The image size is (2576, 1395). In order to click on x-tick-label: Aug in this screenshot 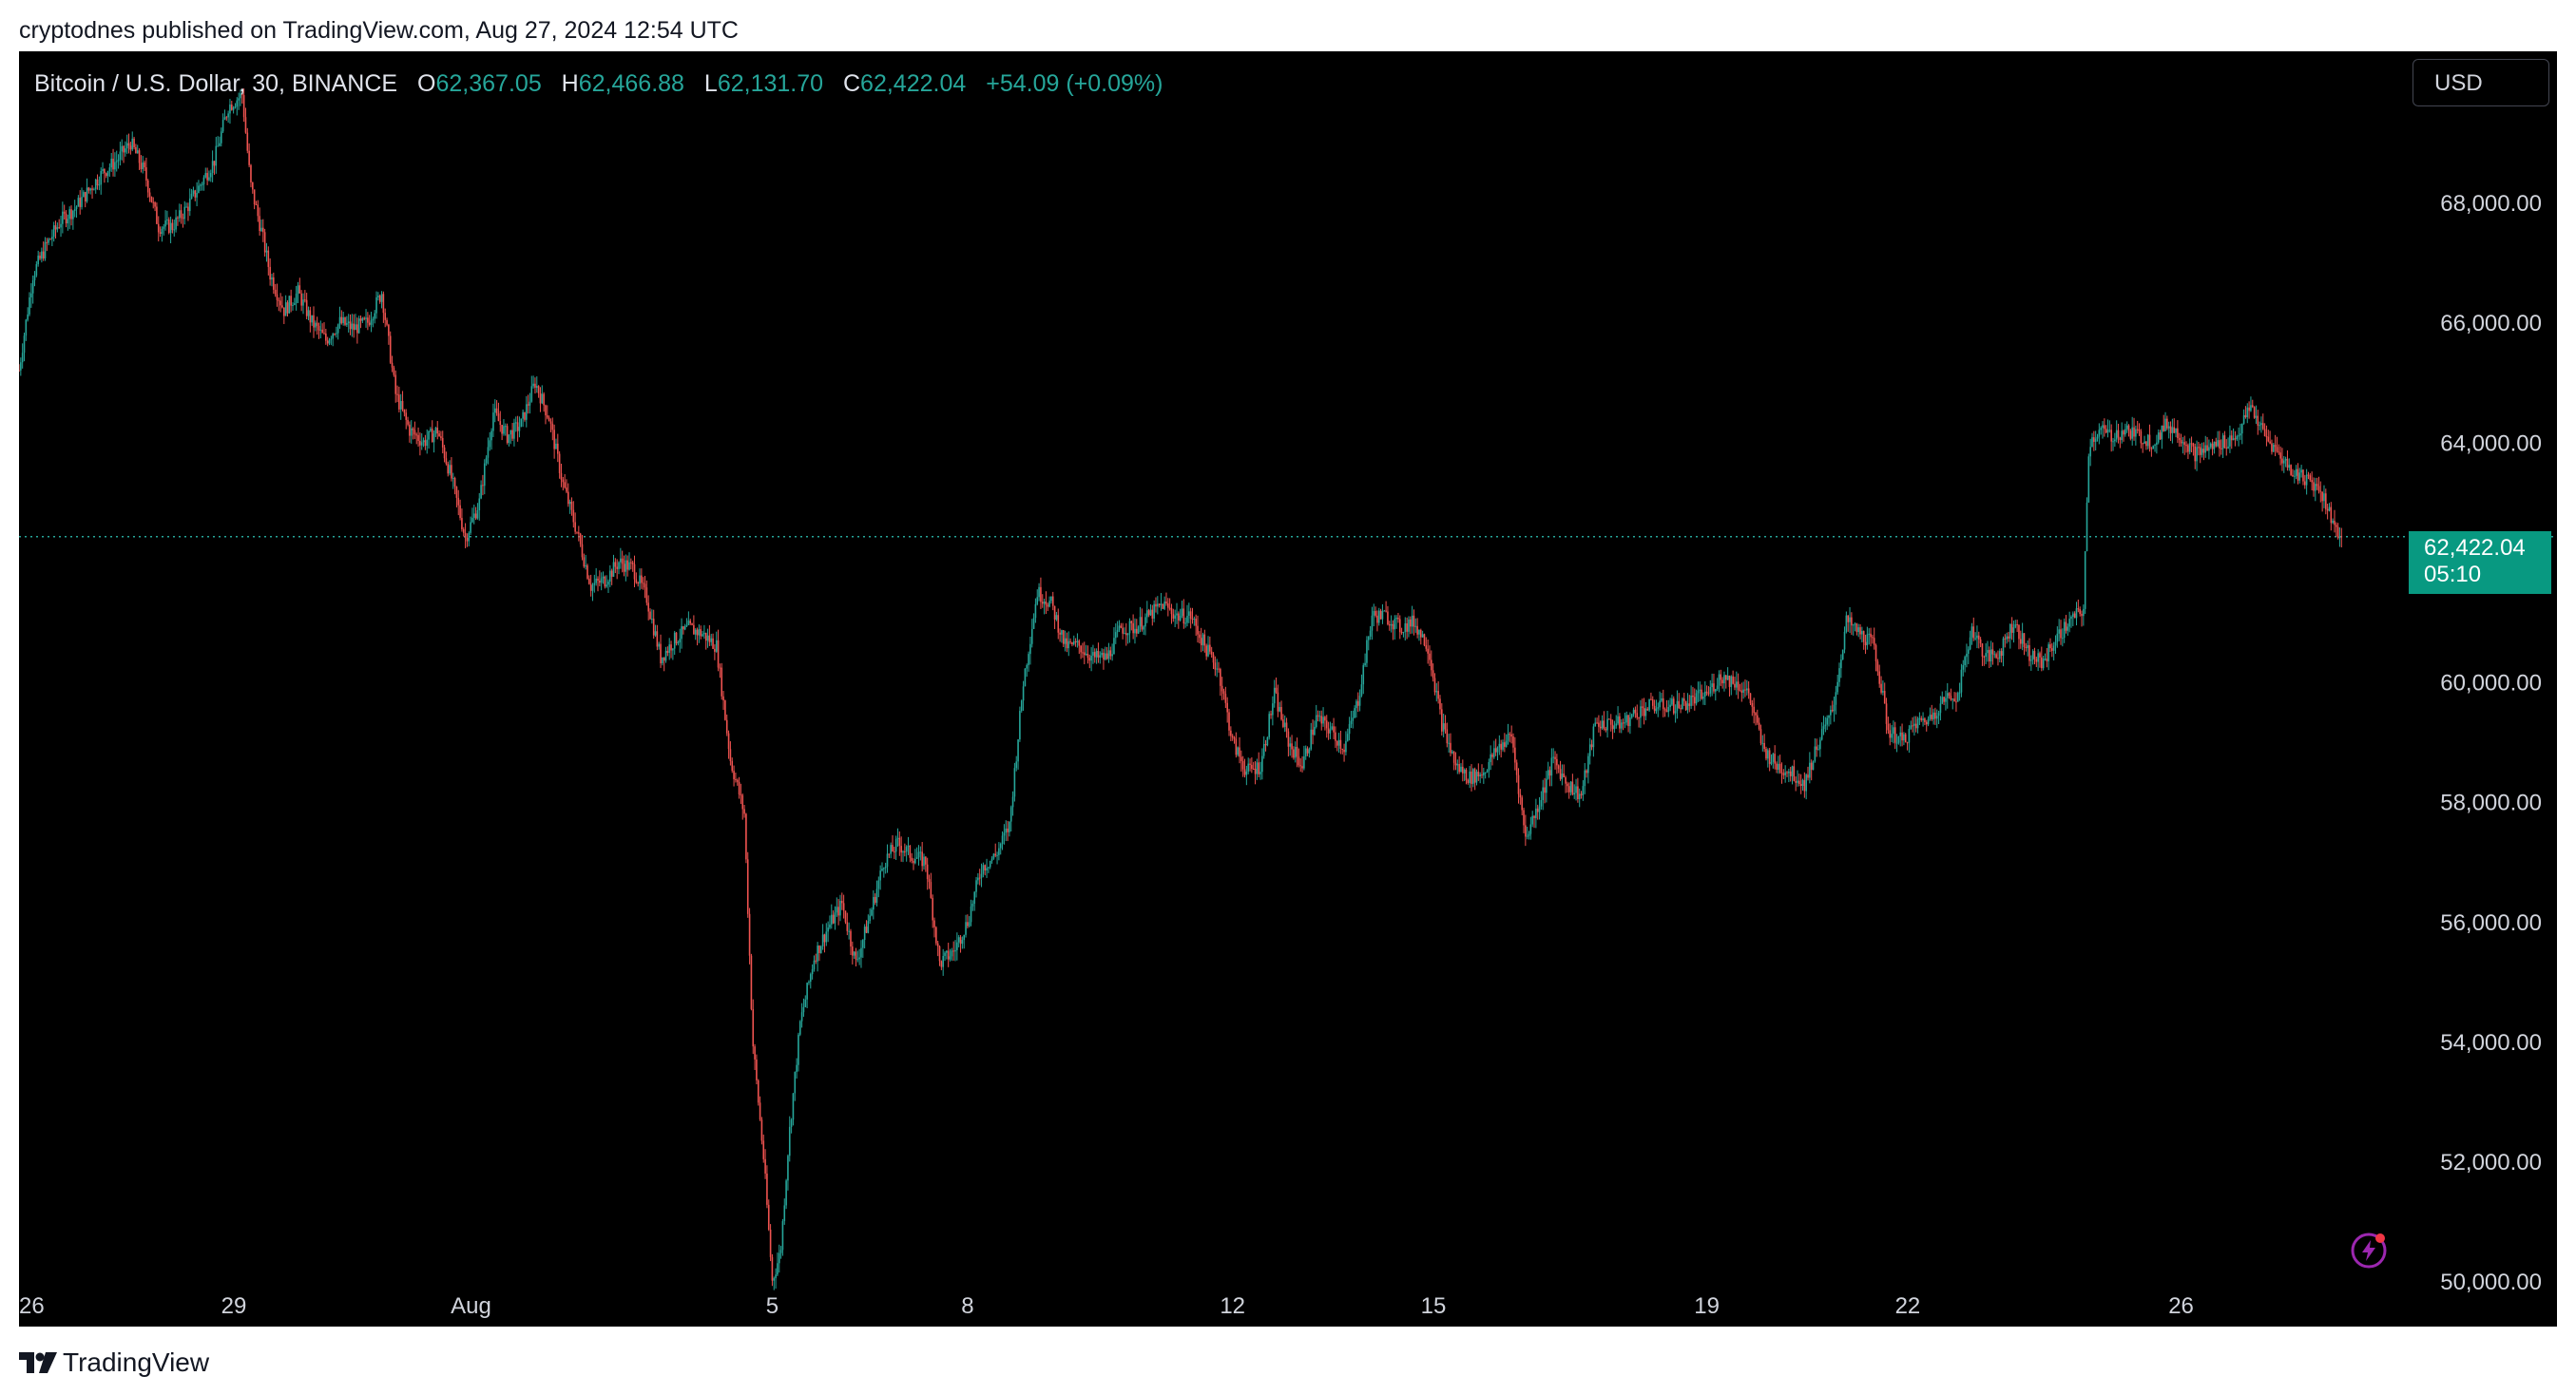, I will do `click(471, 1306)`.